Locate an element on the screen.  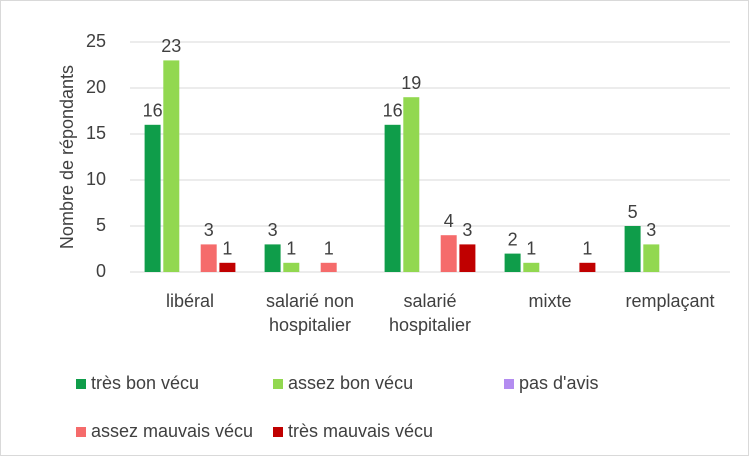
legend-label: assez bon vécu is located at coordinates (350, 383).